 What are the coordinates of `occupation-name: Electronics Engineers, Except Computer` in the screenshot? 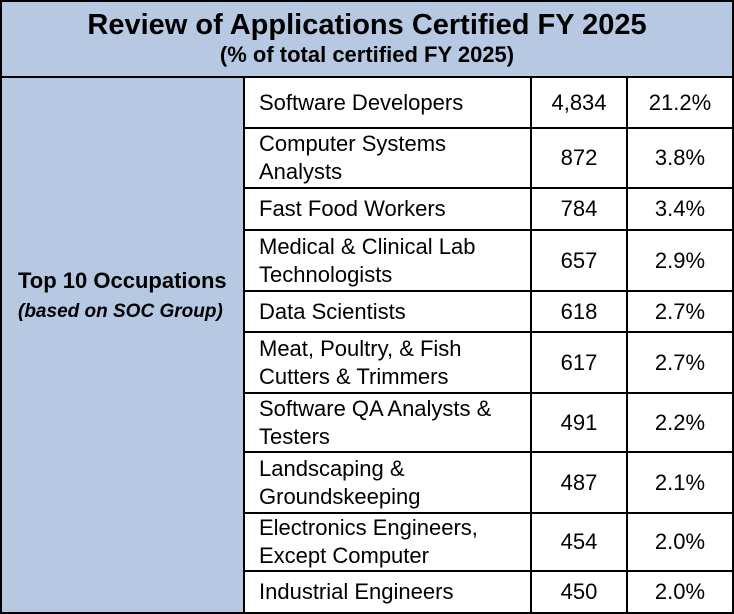 It's located at (388, 542).